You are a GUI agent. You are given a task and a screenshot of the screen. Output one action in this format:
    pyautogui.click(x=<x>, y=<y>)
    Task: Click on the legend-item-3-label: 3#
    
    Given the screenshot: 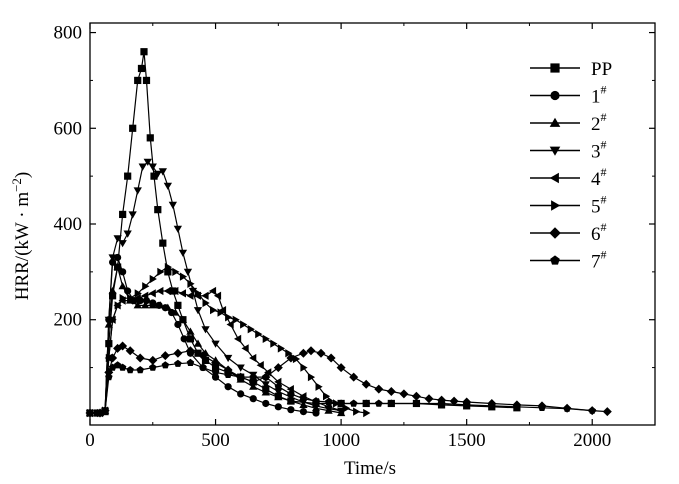 What is the action you would take?
    pyautogui.click(x=599, y=150)
    